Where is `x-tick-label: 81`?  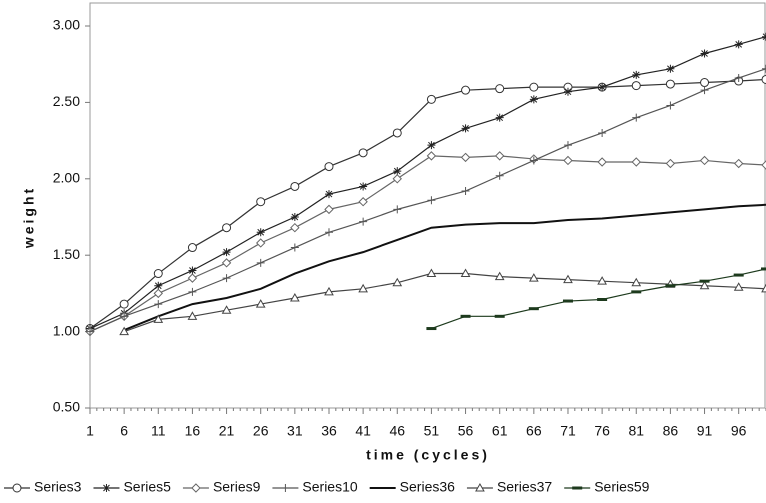 x-tick-label: 81 is located at coordinates (636, 431).